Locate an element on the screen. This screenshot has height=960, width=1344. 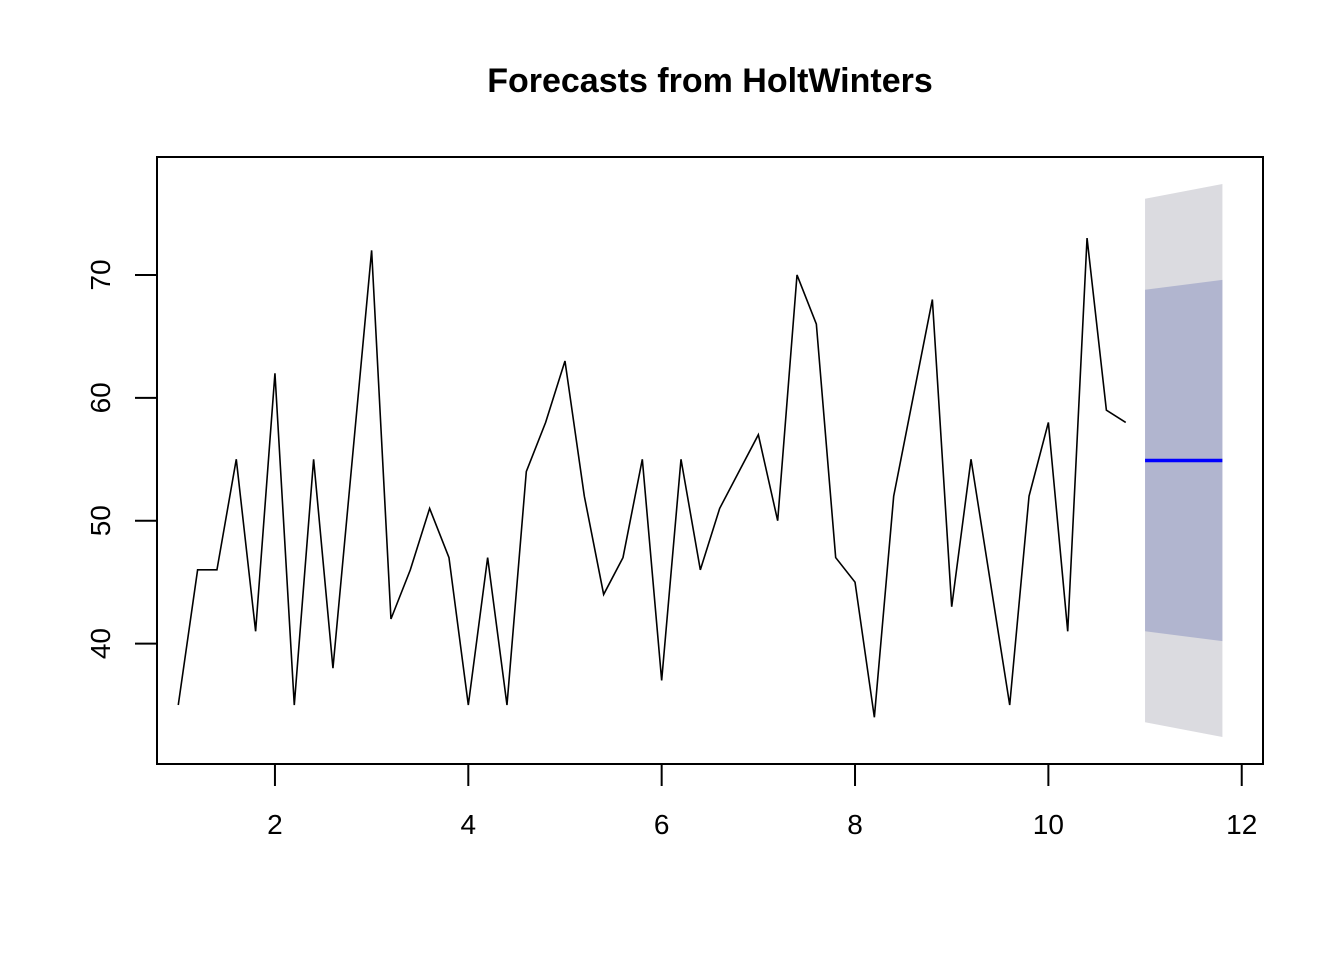
y-tick-label: 50 is located at coordinates (100, 520).